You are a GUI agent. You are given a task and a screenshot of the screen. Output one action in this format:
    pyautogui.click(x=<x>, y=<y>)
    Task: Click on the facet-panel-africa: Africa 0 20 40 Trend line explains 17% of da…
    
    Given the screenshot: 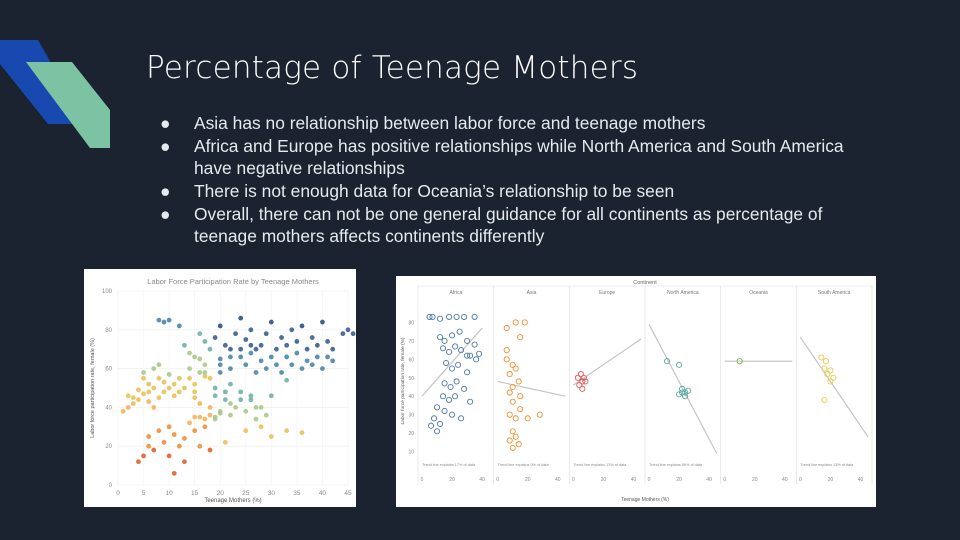 What is the action you would take?
    pyautogui.click(x=451, y=385)
    